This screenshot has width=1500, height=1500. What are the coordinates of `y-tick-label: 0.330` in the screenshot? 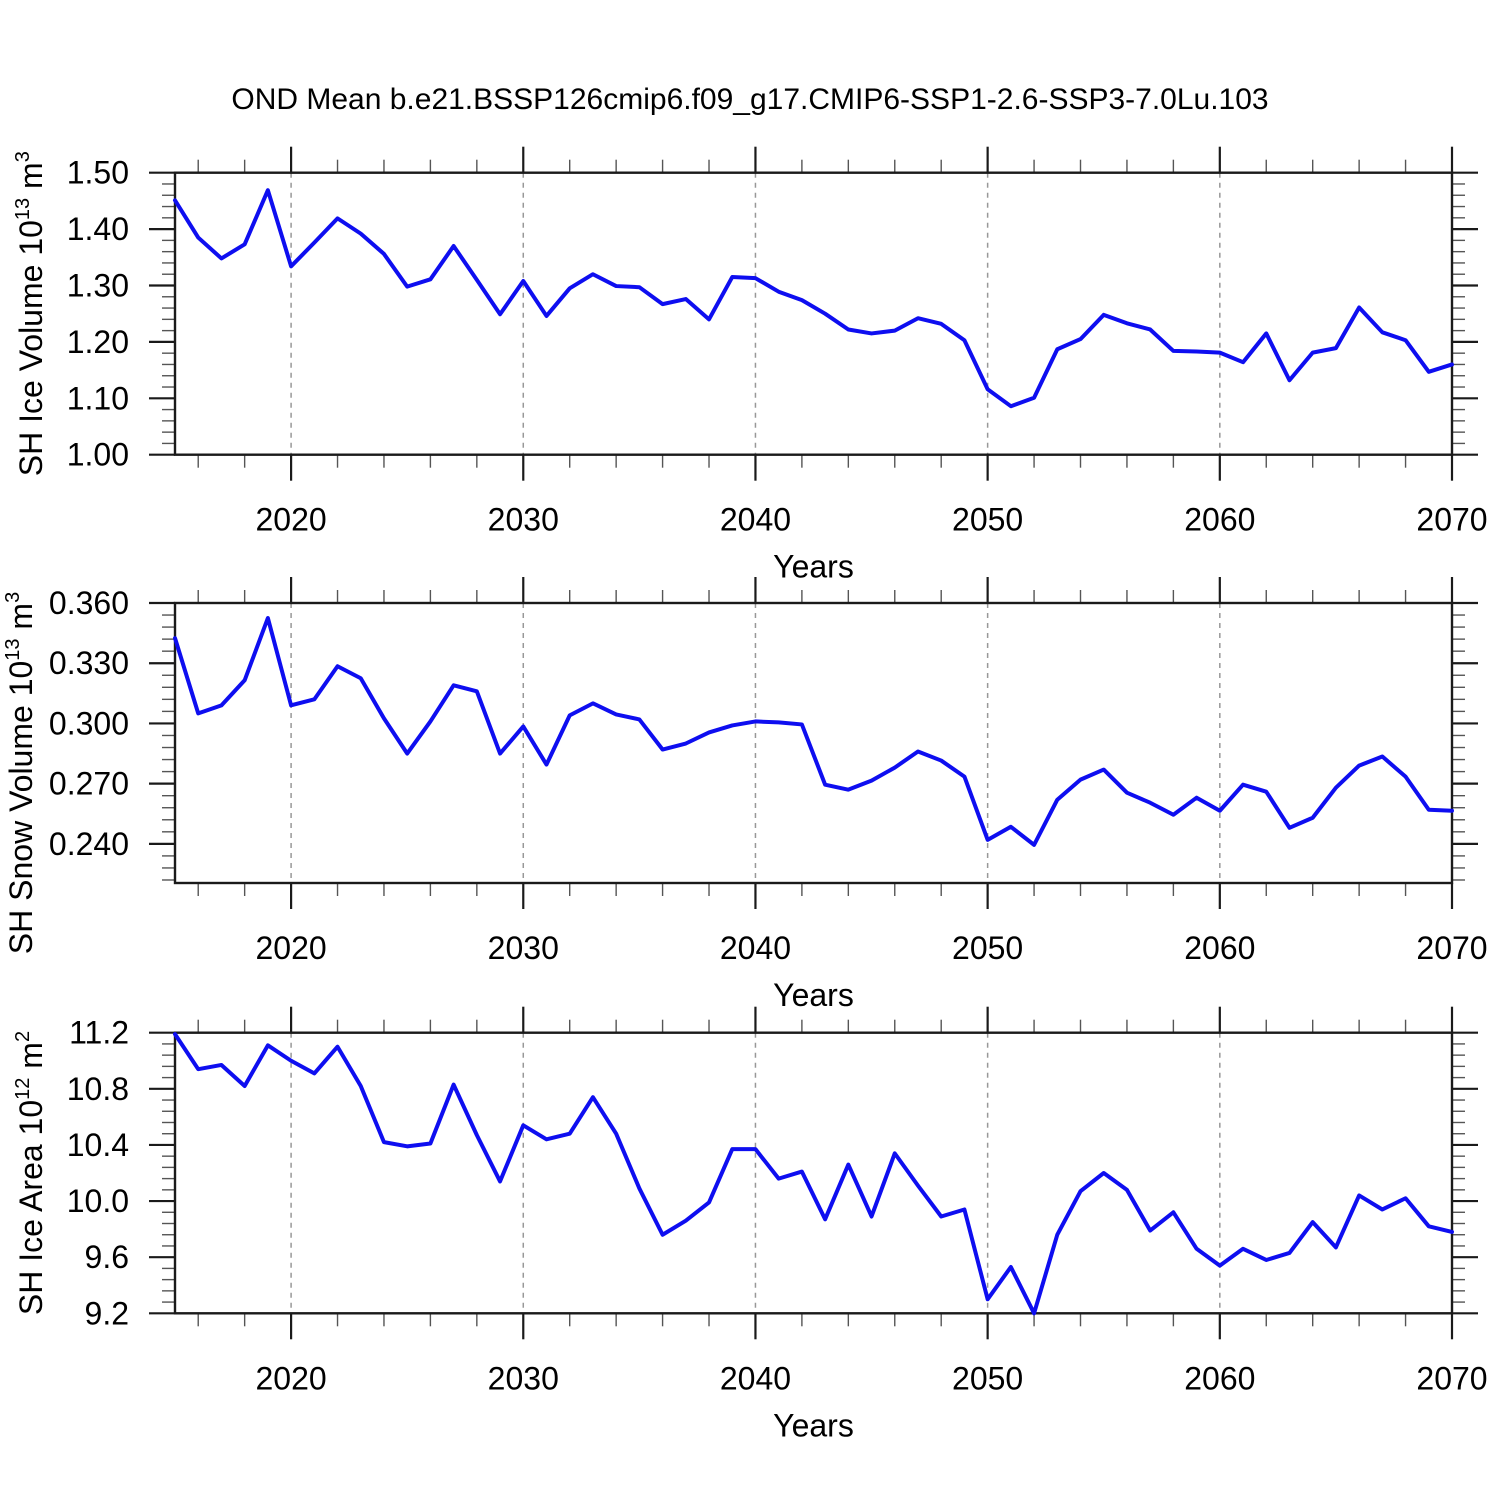 It's located at (89, 663).